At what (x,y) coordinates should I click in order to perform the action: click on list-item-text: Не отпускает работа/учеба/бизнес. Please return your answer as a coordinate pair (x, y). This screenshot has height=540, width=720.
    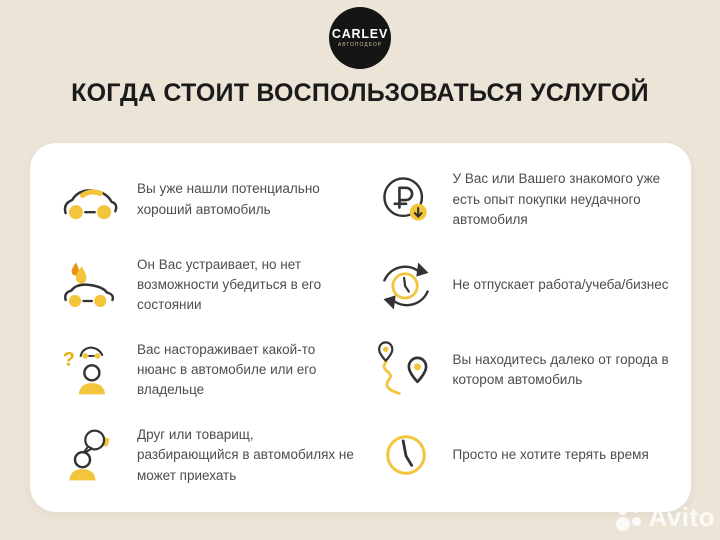
    Looking at the image, I should click on (560, 284).